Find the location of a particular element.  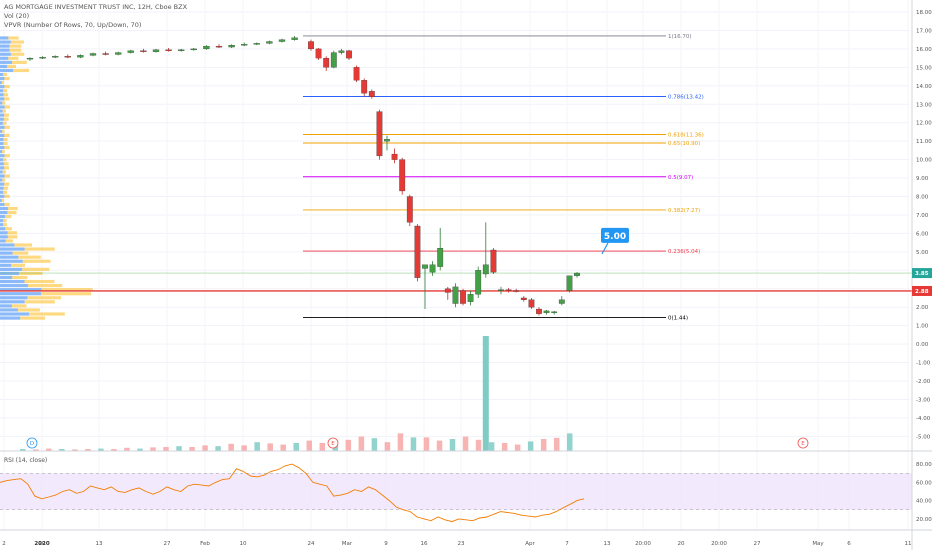

last-price-tag-label: 3.85 is located at coordinates (922, 274).